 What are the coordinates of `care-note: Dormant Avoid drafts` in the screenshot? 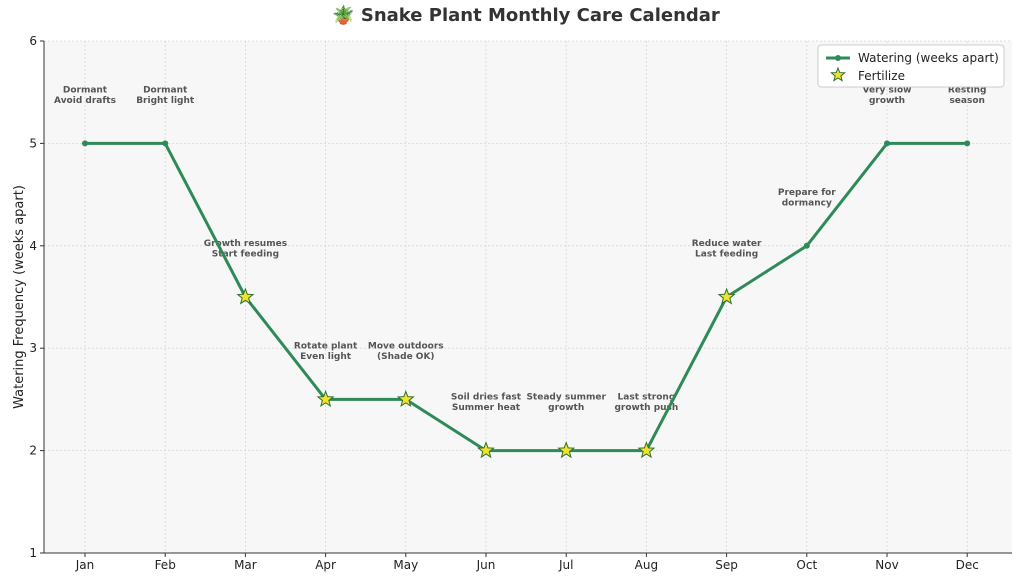 It's located at (85, 95).